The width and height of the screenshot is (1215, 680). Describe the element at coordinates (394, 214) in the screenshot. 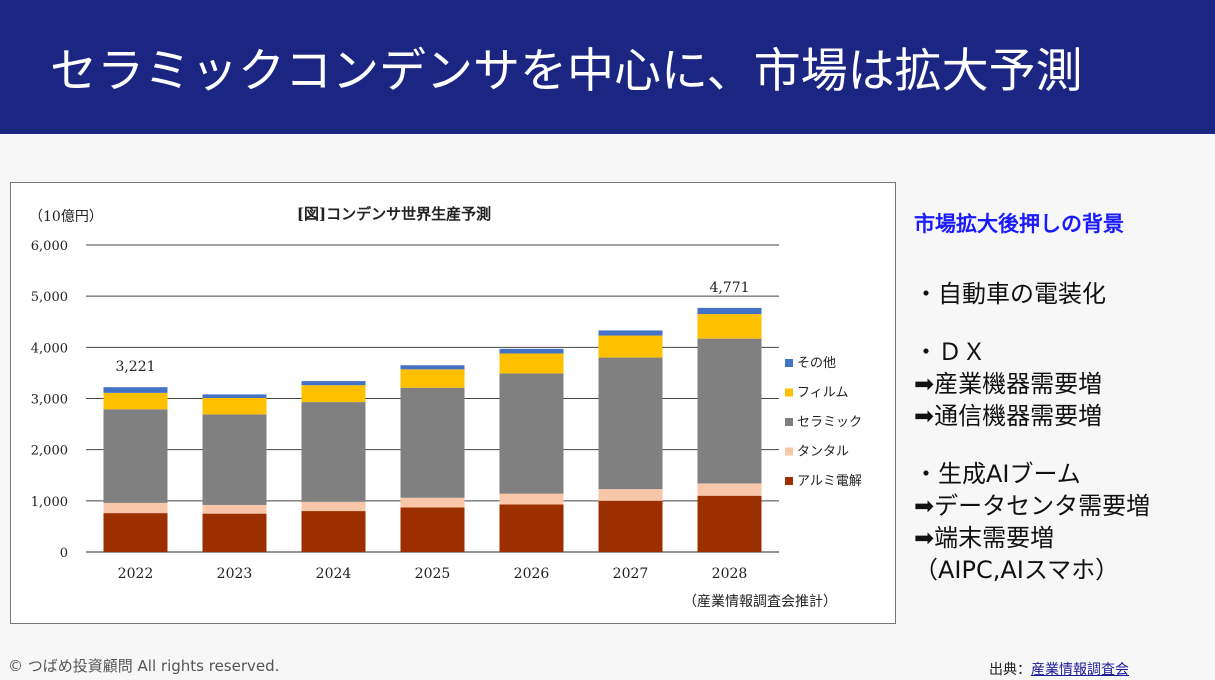

I see `chart-title: [図]コンデンサ世界生産予測` at that location.